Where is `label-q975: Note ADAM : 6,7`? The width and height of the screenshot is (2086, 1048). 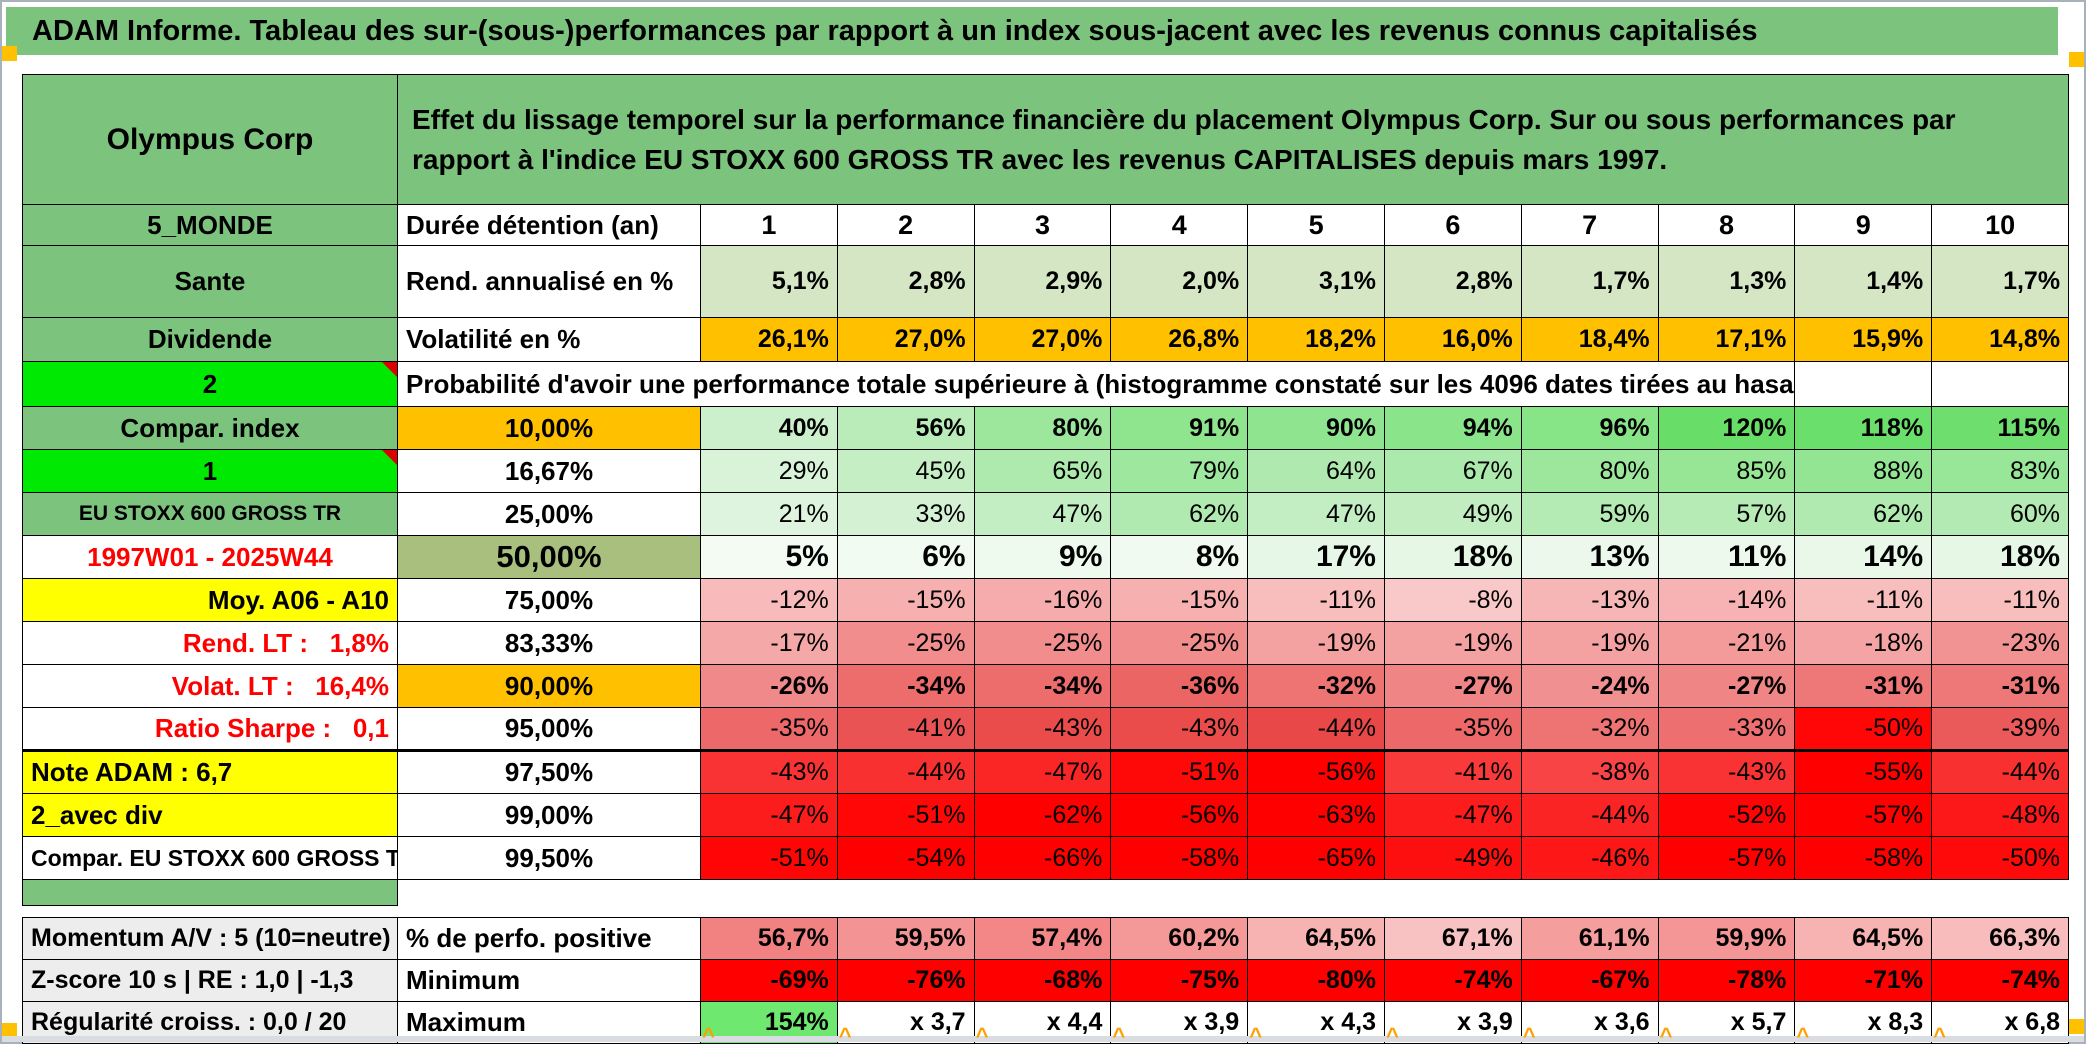
label-q975: Note ADAM : 6,7 is located at coordinates (210, 771).